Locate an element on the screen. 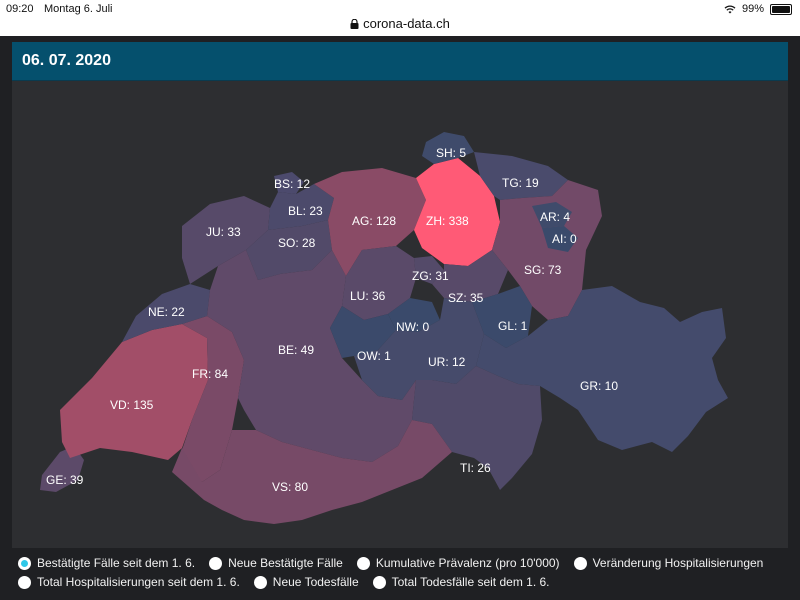 This screenshot has width=800, height=600. canton-ar is located at coordinates (552, 215).